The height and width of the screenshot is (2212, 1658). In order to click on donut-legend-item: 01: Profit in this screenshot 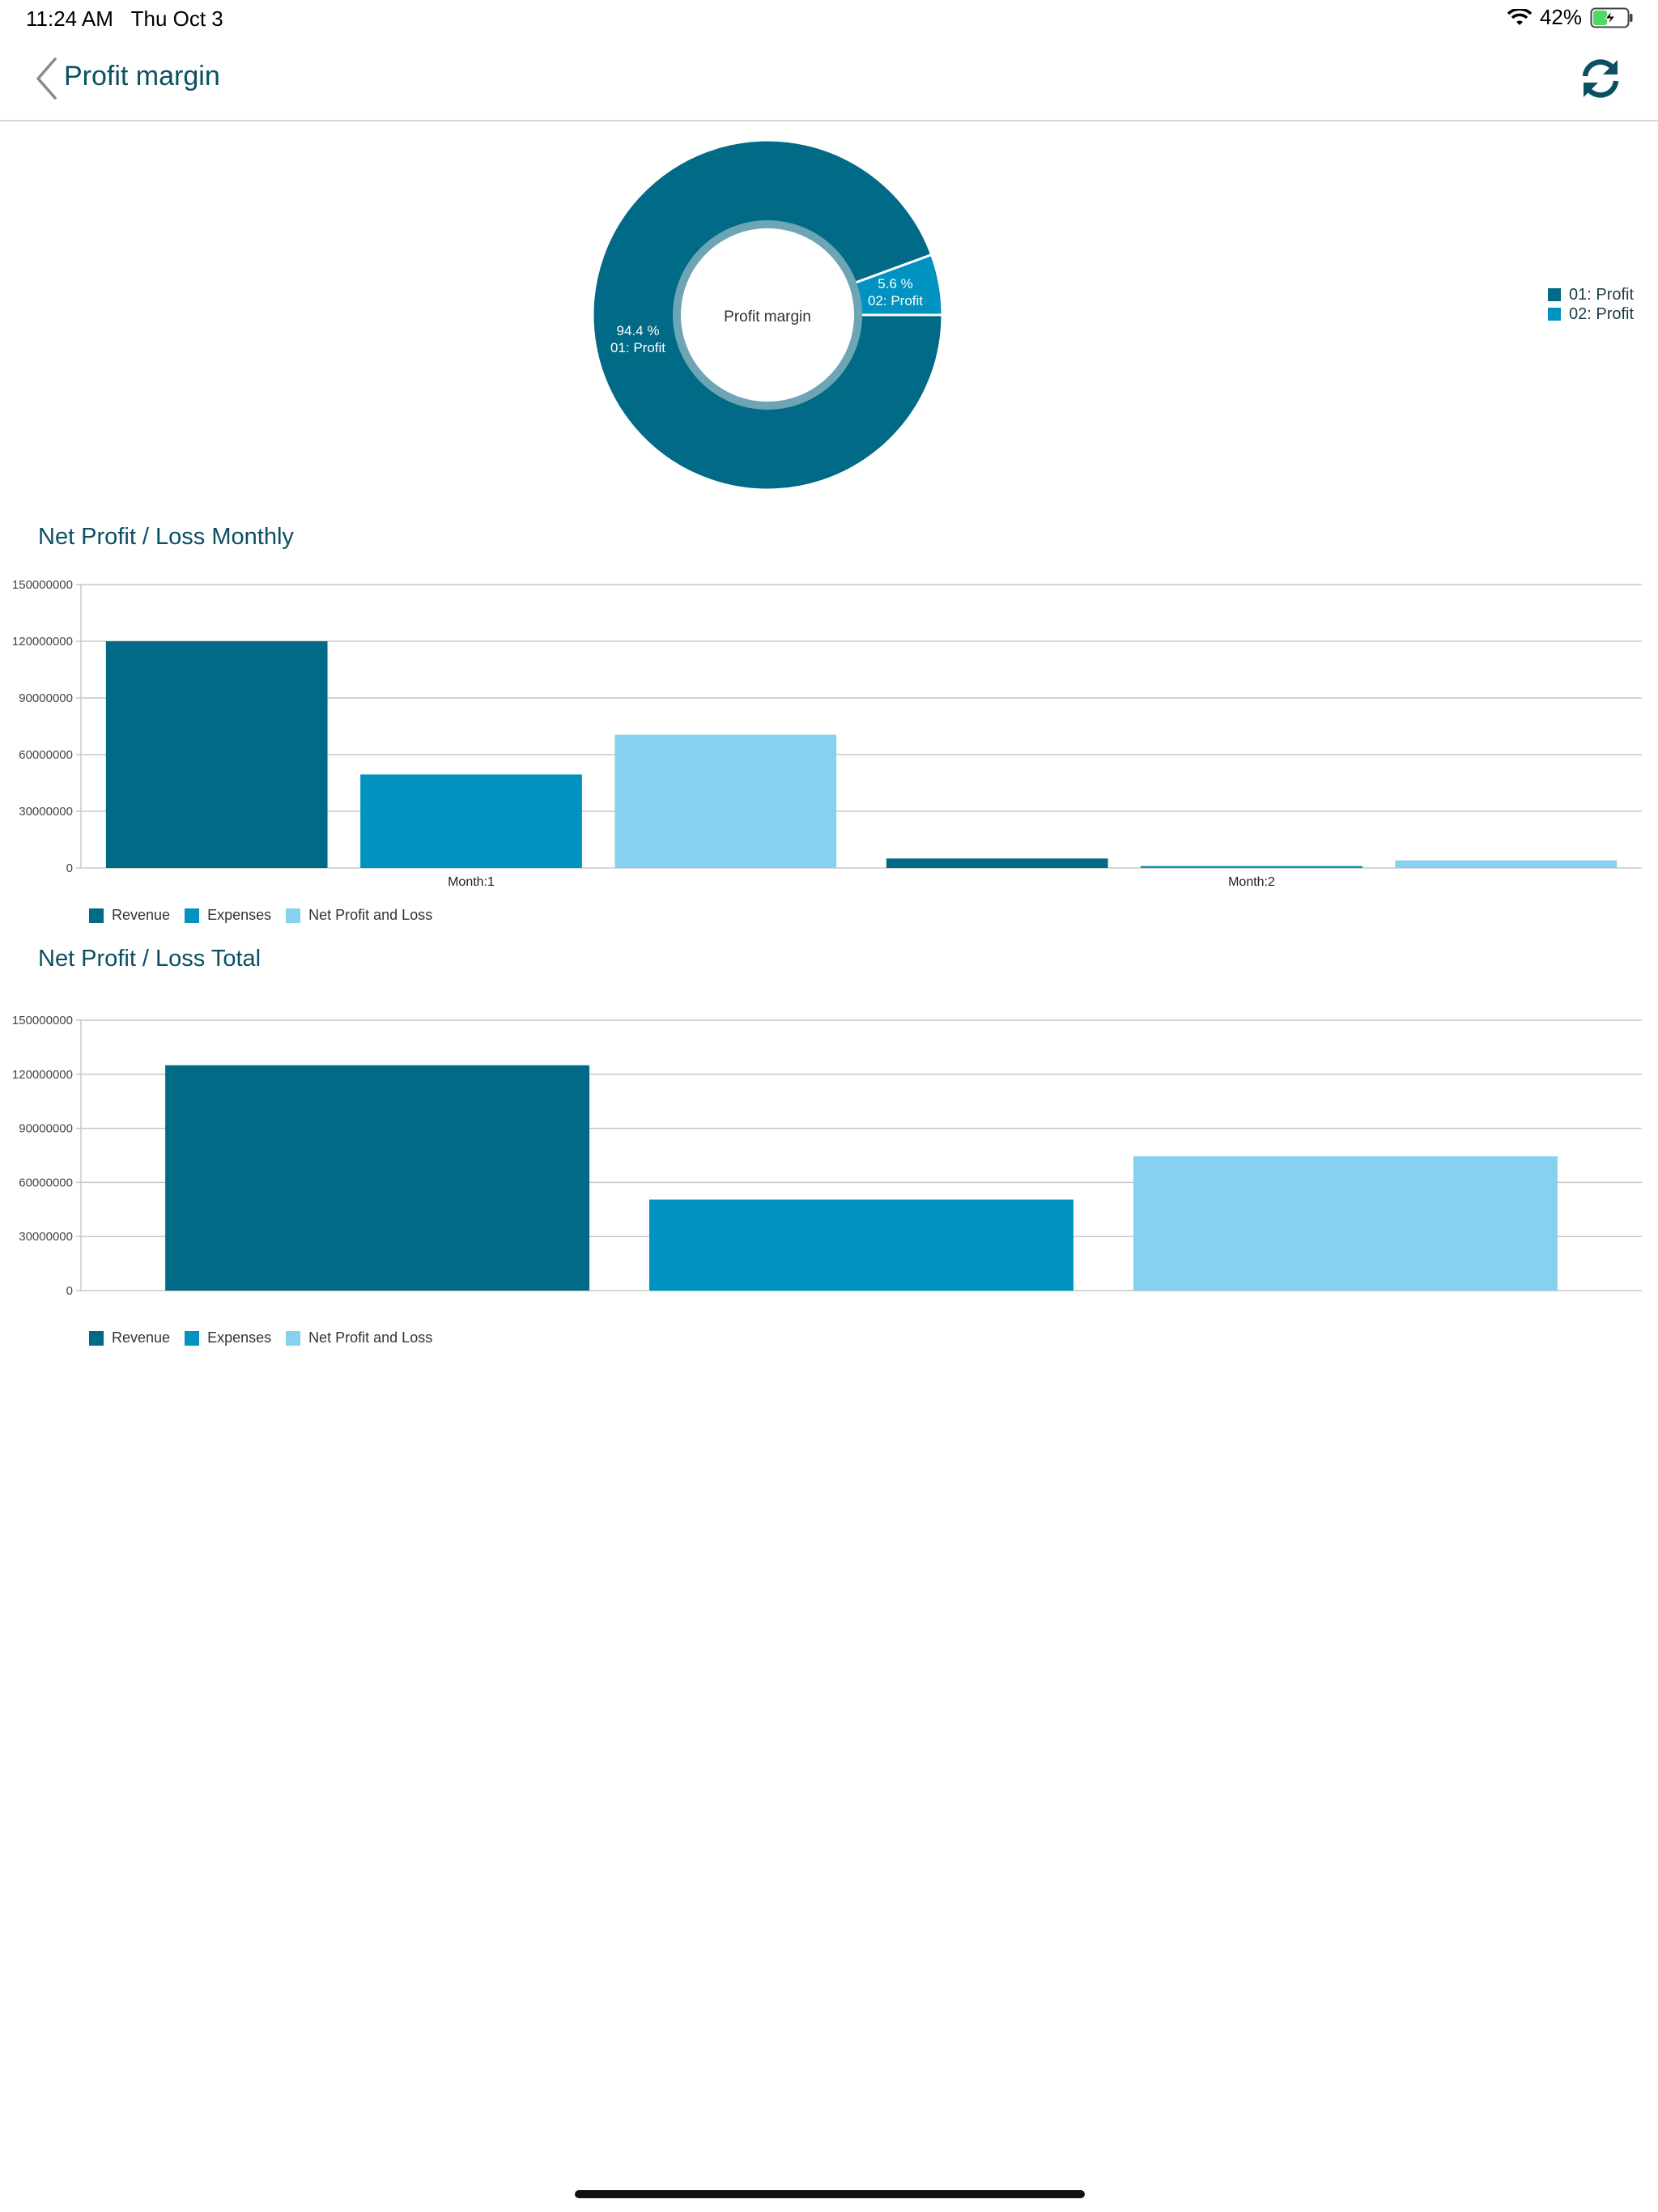, I will do `click(1591, 295)`.